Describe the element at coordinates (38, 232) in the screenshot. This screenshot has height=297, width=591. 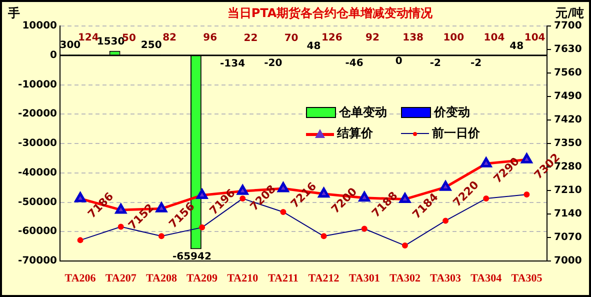
I see `y-tick-label: -60000` at that location.